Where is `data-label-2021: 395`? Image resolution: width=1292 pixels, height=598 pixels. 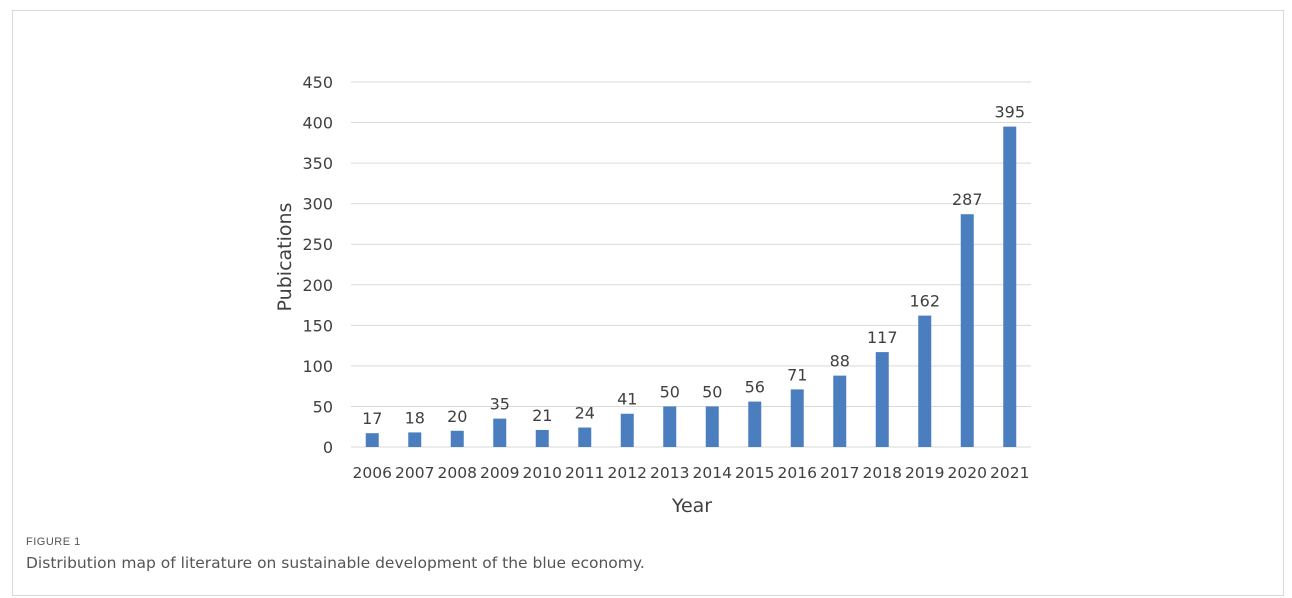 data-label-2021: 395 is located at coordinates (1009, 112).